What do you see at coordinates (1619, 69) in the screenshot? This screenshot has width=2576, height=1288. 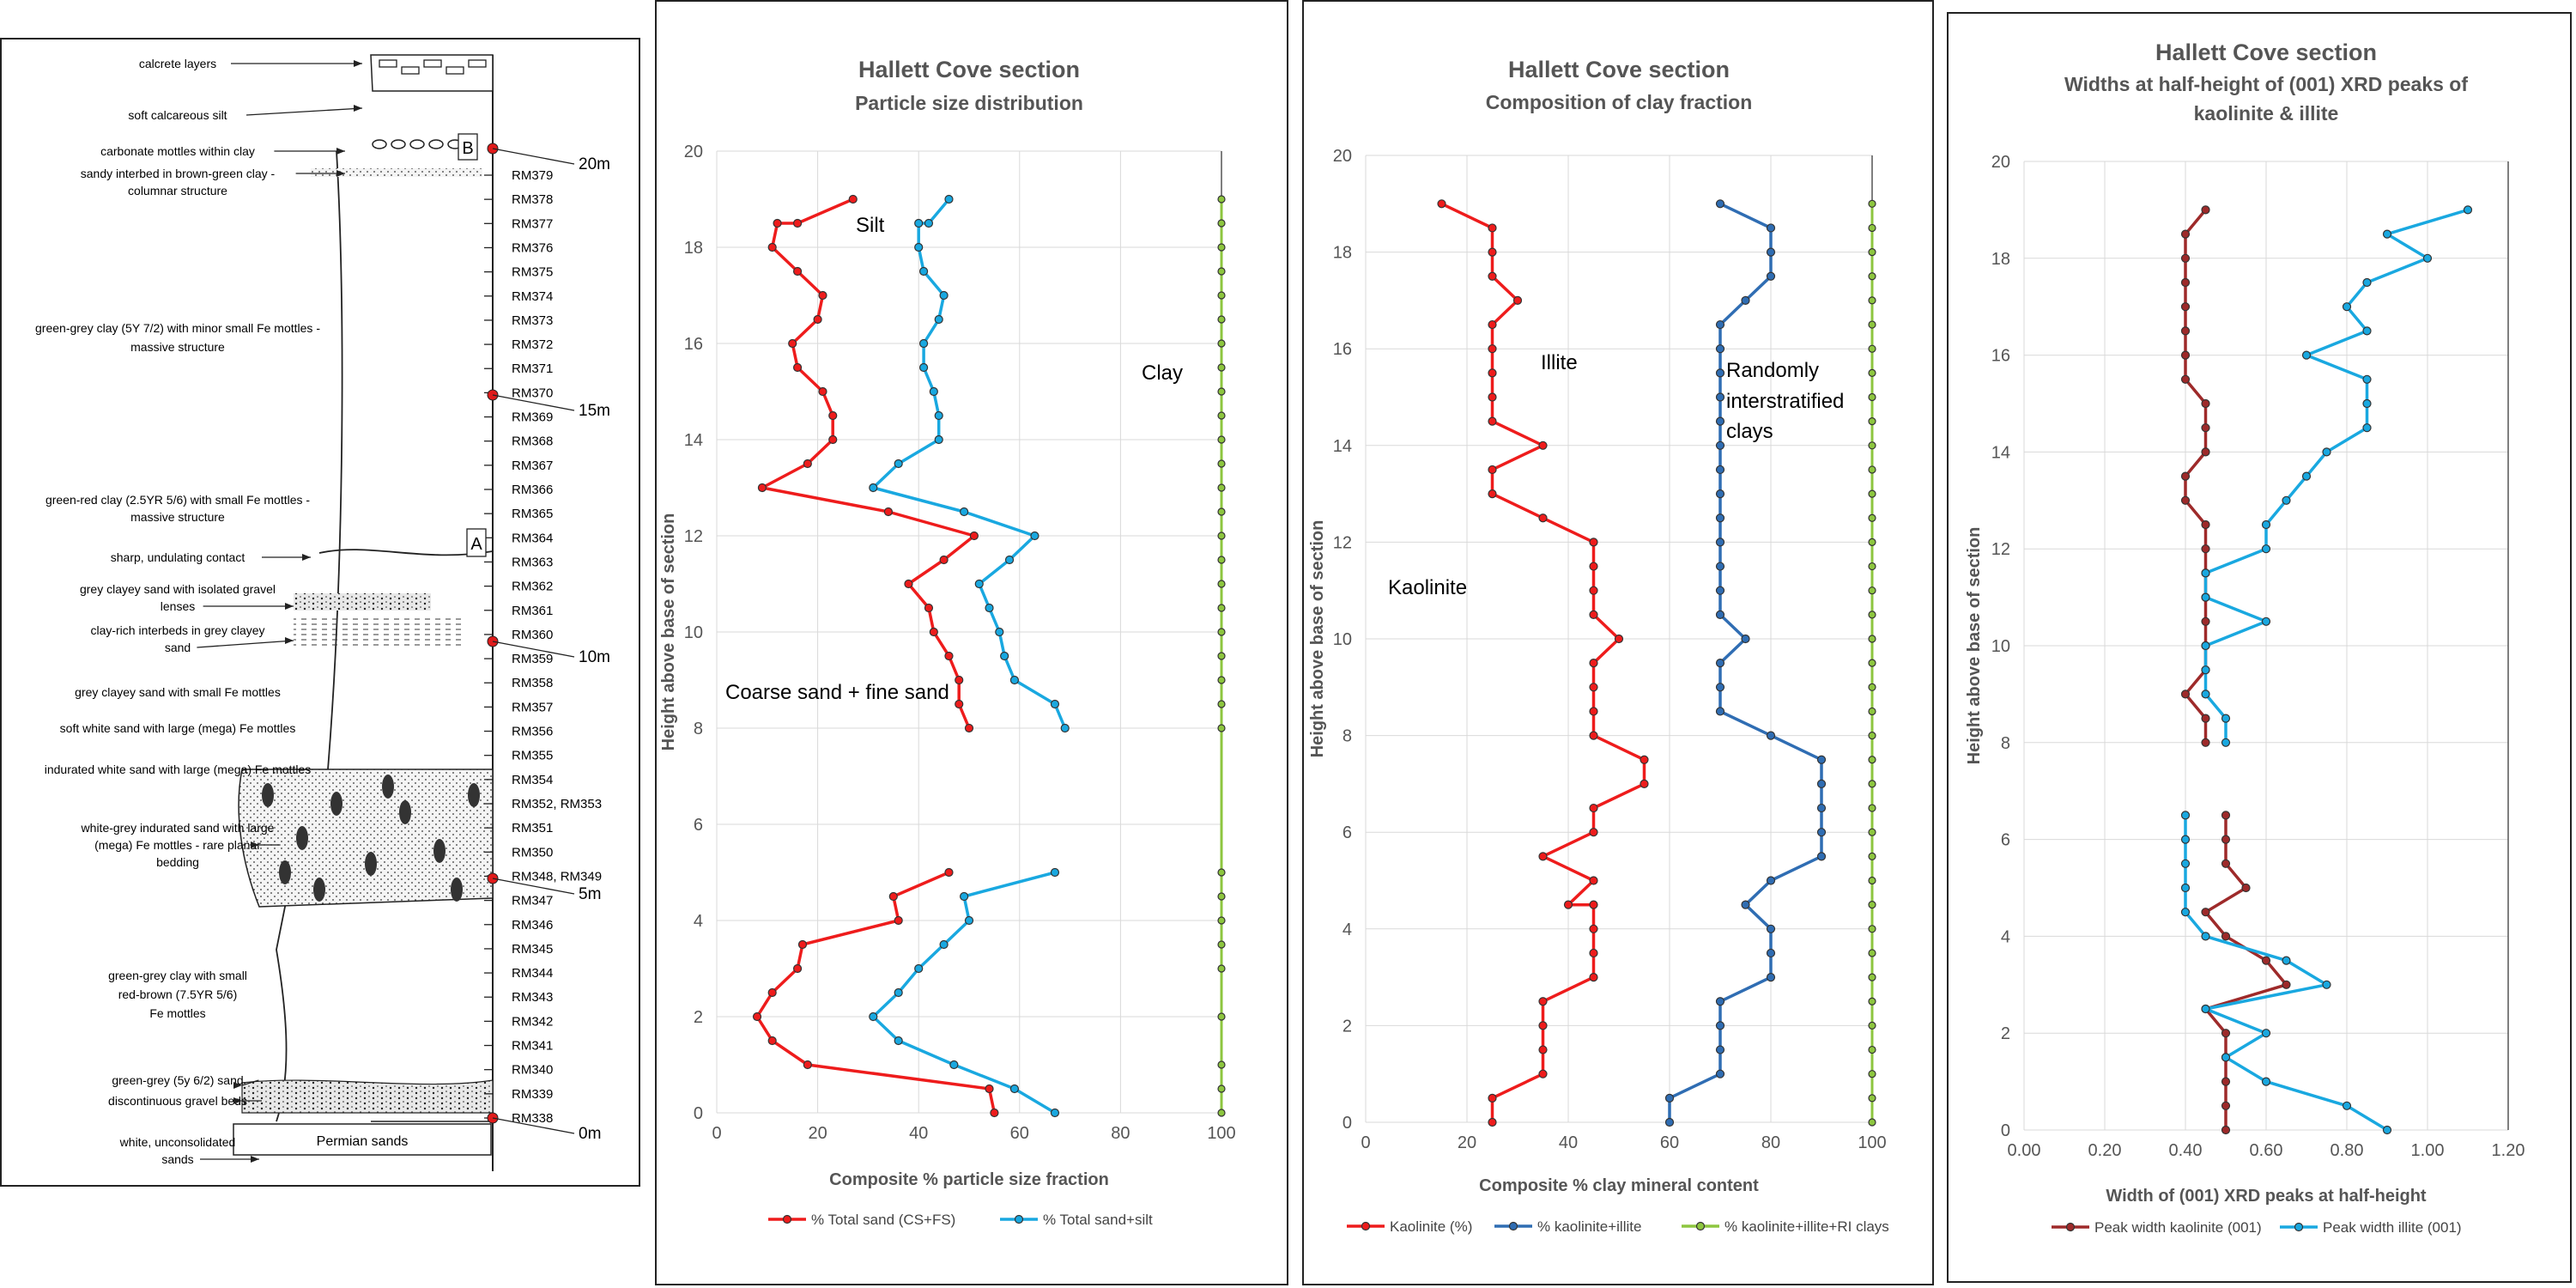 I see `chart-title: Hallett Cove section` at bounding box center [1619, 69].